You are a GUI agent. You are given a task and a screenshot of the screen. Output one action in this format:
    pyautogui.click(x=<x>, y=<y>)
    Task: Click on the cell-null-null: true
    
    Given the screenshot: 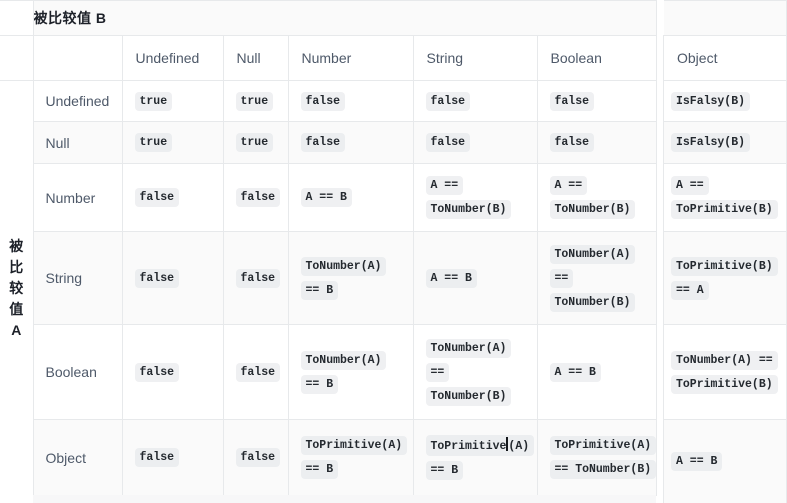 What is the action you would take?
    pyautogui.click(x=255, y=142)
    